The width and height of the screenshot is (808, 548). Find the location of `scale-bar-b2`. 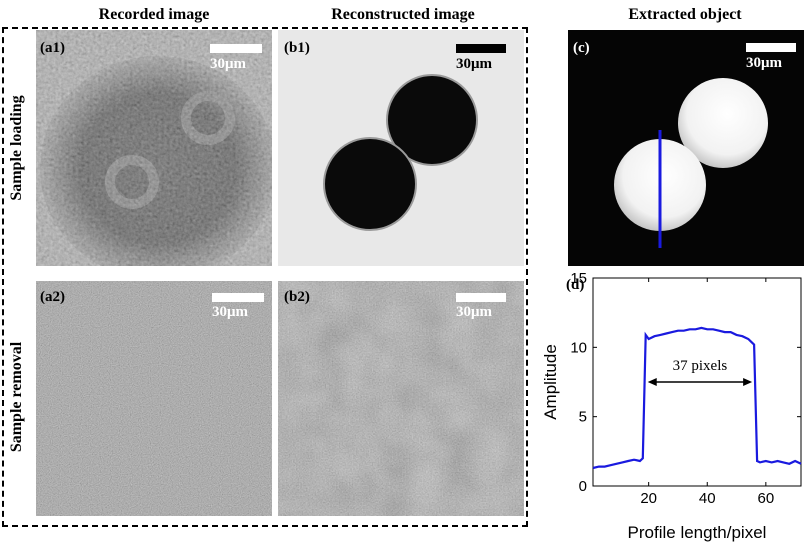

scale-bar-b2 is located at coordinates (481, 297).